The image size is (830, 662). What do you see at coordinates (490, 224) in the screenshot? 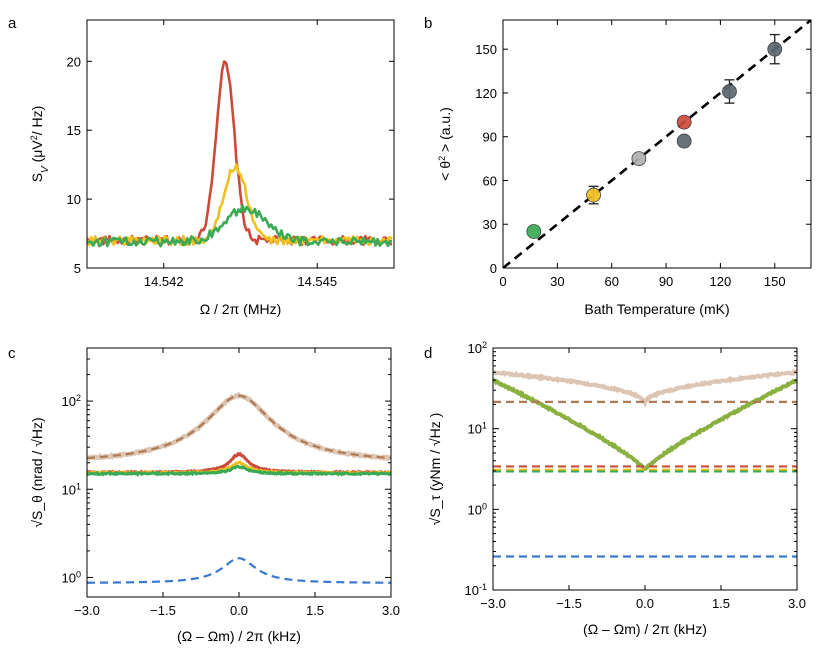
I see `ytick-label-b: 30` at bounding box center [490, 224].